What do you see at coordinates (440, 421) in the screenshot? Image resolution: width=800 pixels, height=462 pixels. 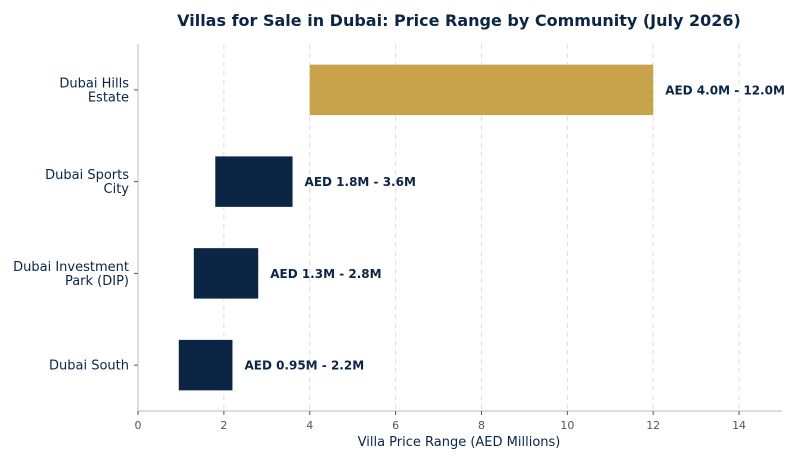 I see `x-ticks: 0 2 4 6 8 10 12 14` at bounding box center [440, 421].